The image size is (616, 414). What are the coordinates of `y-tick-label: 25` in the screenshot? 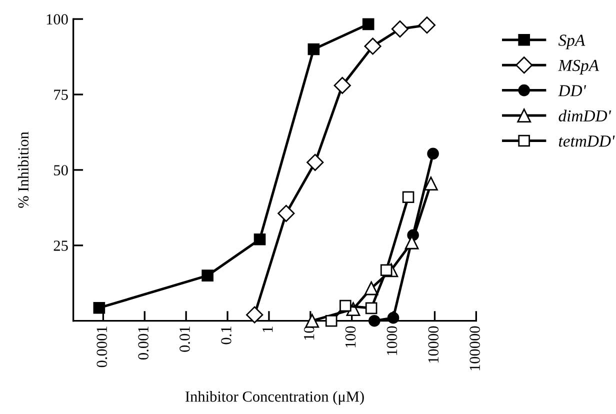 It's located at (61, 245).